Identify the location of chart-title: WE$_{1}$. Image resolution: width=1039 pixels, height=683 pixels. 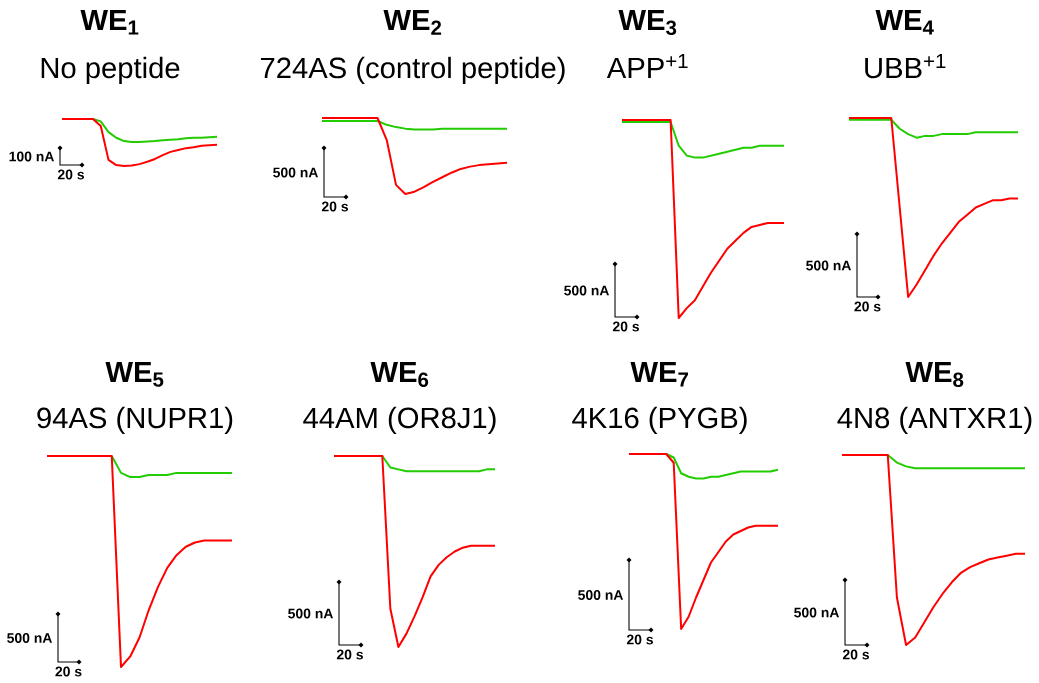
(109, 22).